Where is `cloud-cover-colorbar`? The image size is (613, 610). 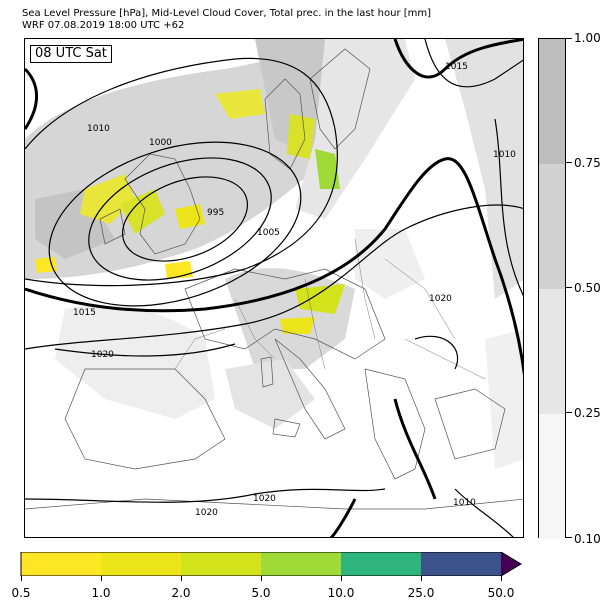 cloud-cover-colorbar is located at coordinates (552, 288).